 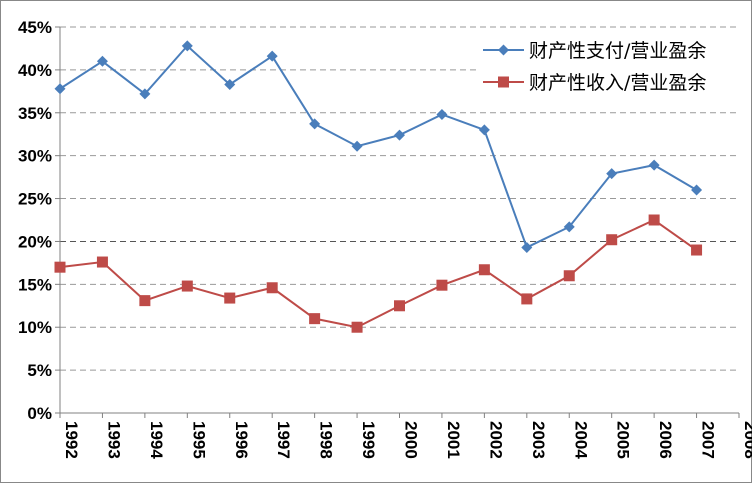 I want to click on x-tick-label: 1998, so click(x=326, y=440).